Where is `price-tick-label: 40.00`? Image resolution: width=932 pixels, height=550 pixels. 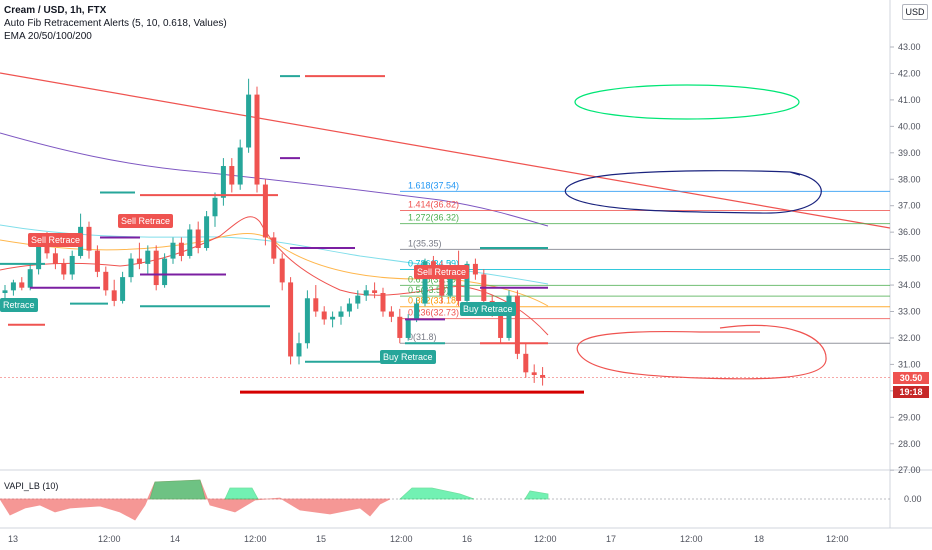
price-tick-label: 40.00 is located at coordinates (909, 126).